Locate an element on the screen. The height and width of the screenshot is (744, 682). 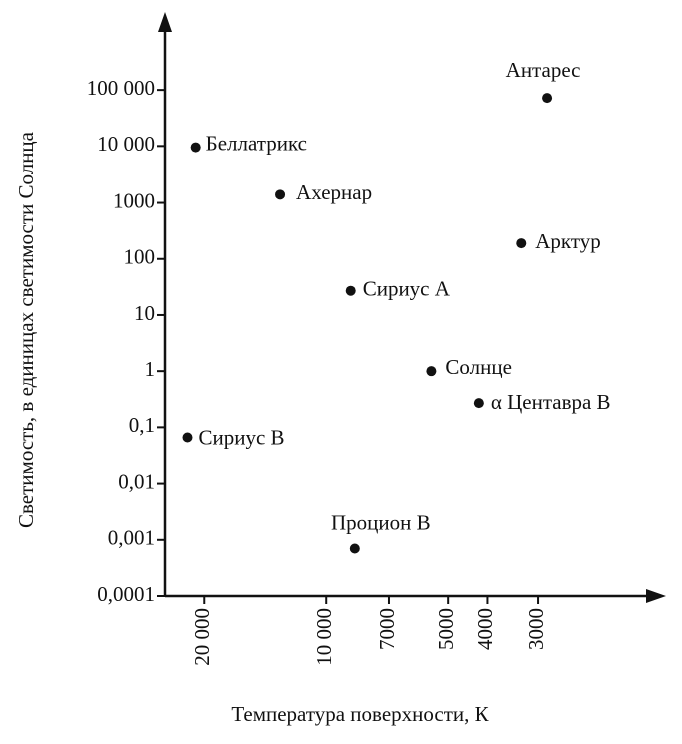
x-axis-label: Температура поверхности, К is located at coordinates (360, 714).